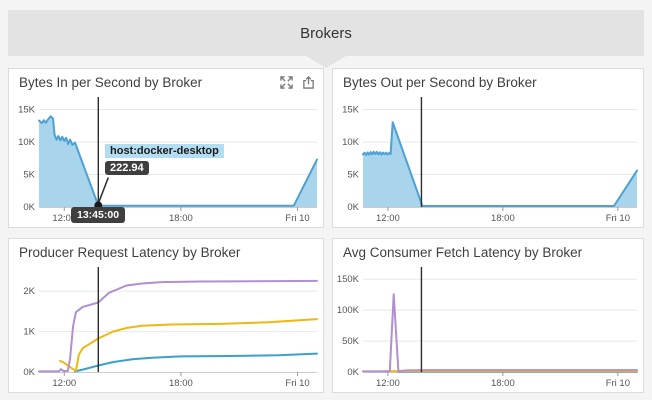  What do you see at coordinates (29, 332) in the screenshot?
I see `svg-text: 1K` at bounding box center [29, 332].